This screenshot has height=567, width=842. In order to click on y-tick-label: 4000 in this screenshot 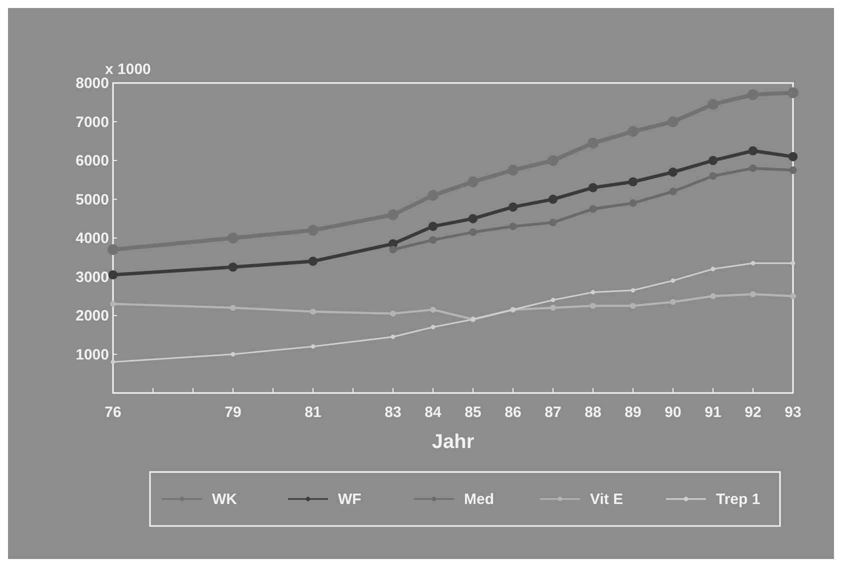, I will do `click(92, 238)`.